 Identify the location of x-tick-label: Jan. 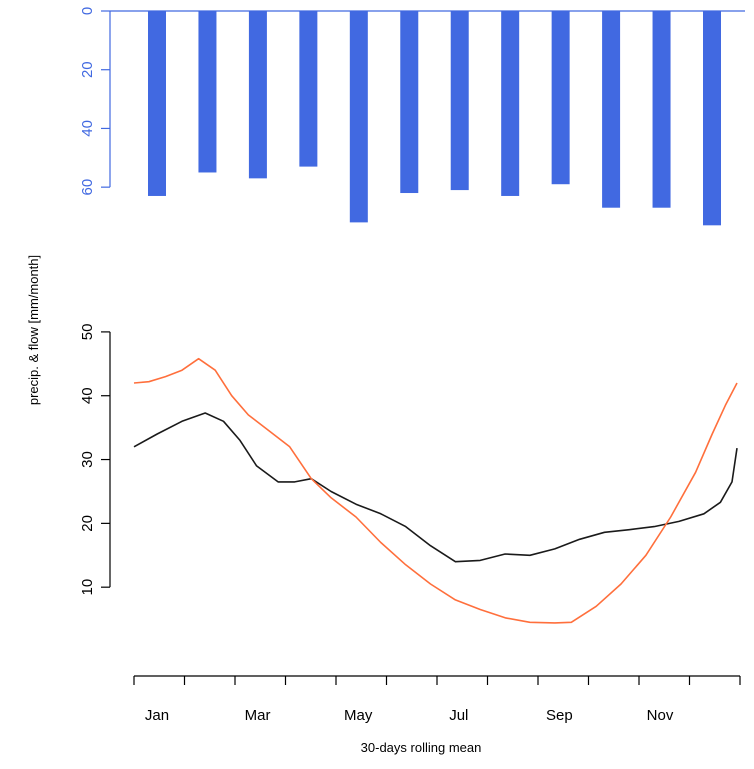
(157, 715).